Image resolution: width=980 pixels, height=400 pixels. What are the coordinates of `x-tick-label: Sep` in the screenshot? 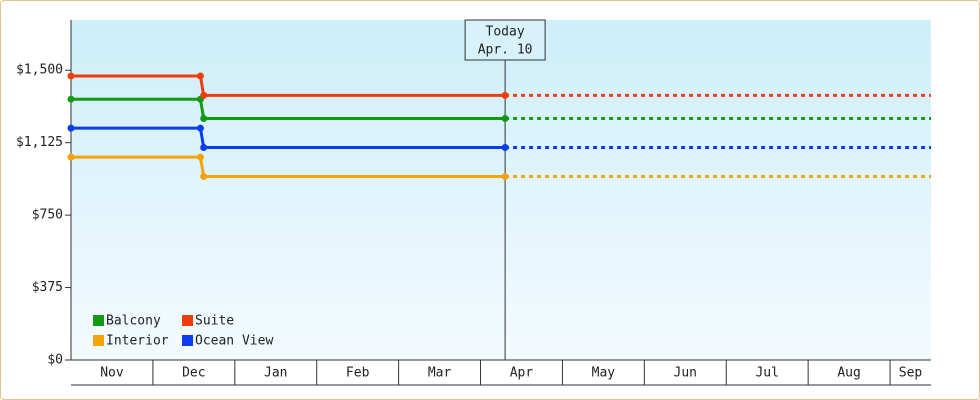 It's located at (911, 373).